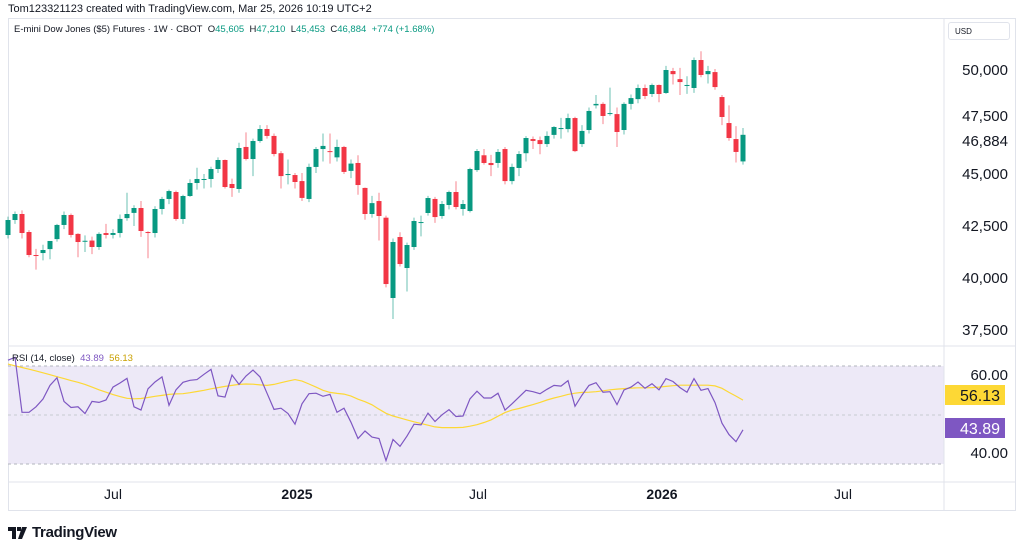  What do you see at coordinates (403, 29) in the screenshot?
I see `change-value: +774 (+1.68%)` at bounding box center [403, 29].